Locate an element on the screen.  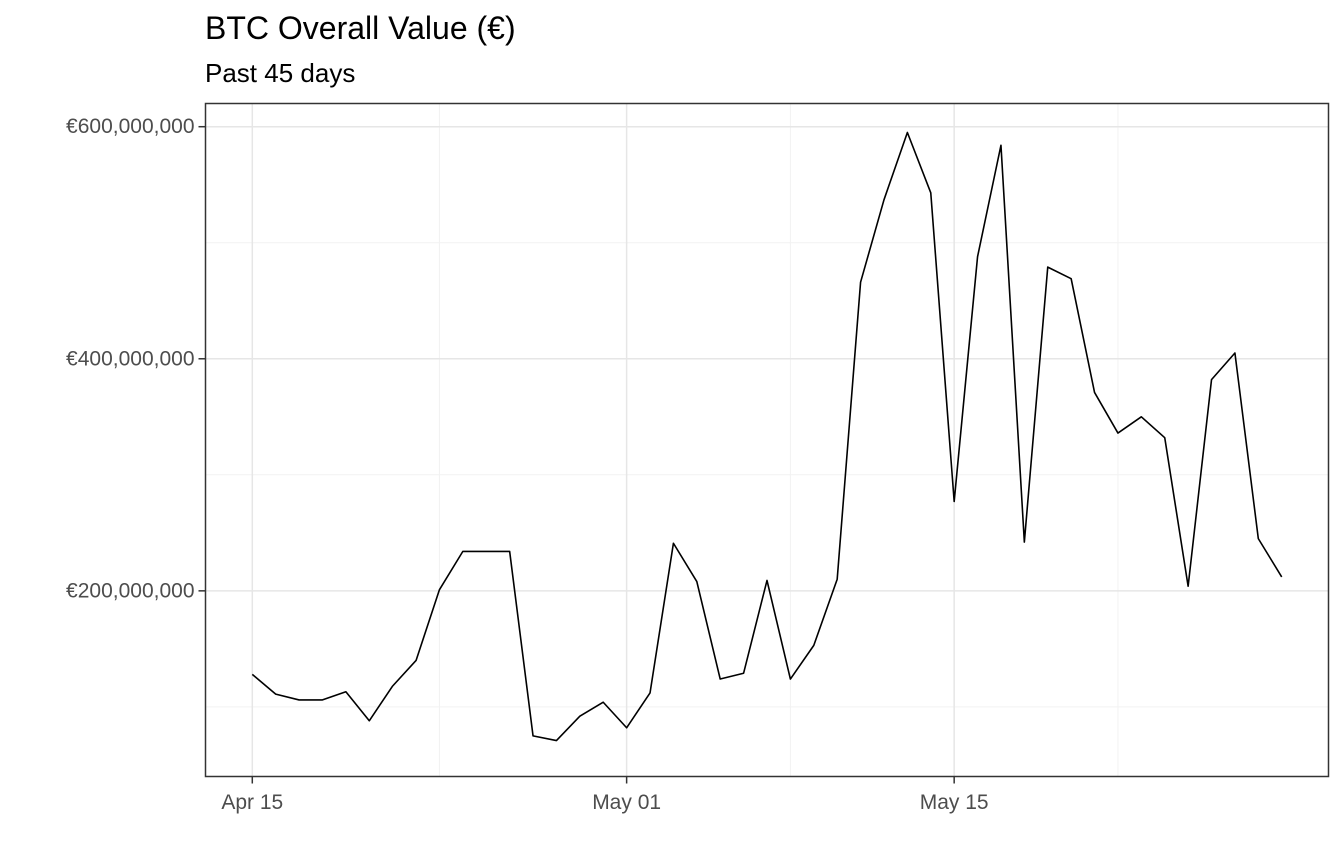
y-tick-label: €400,000,000 is located at coordinates (130, 358).